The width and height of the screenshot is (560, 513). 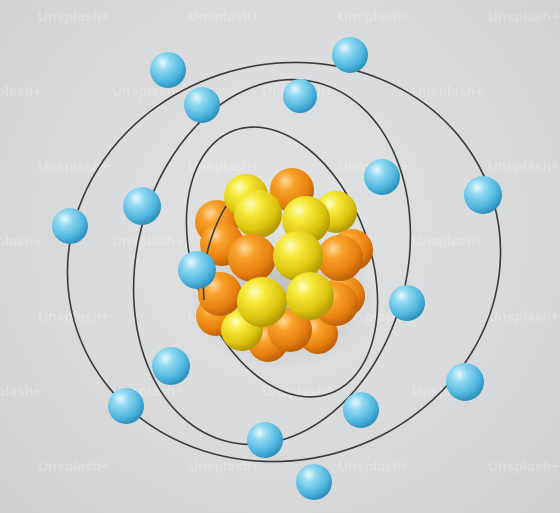 I want to click on orbit-inner-front, so click(x=214, y=253).